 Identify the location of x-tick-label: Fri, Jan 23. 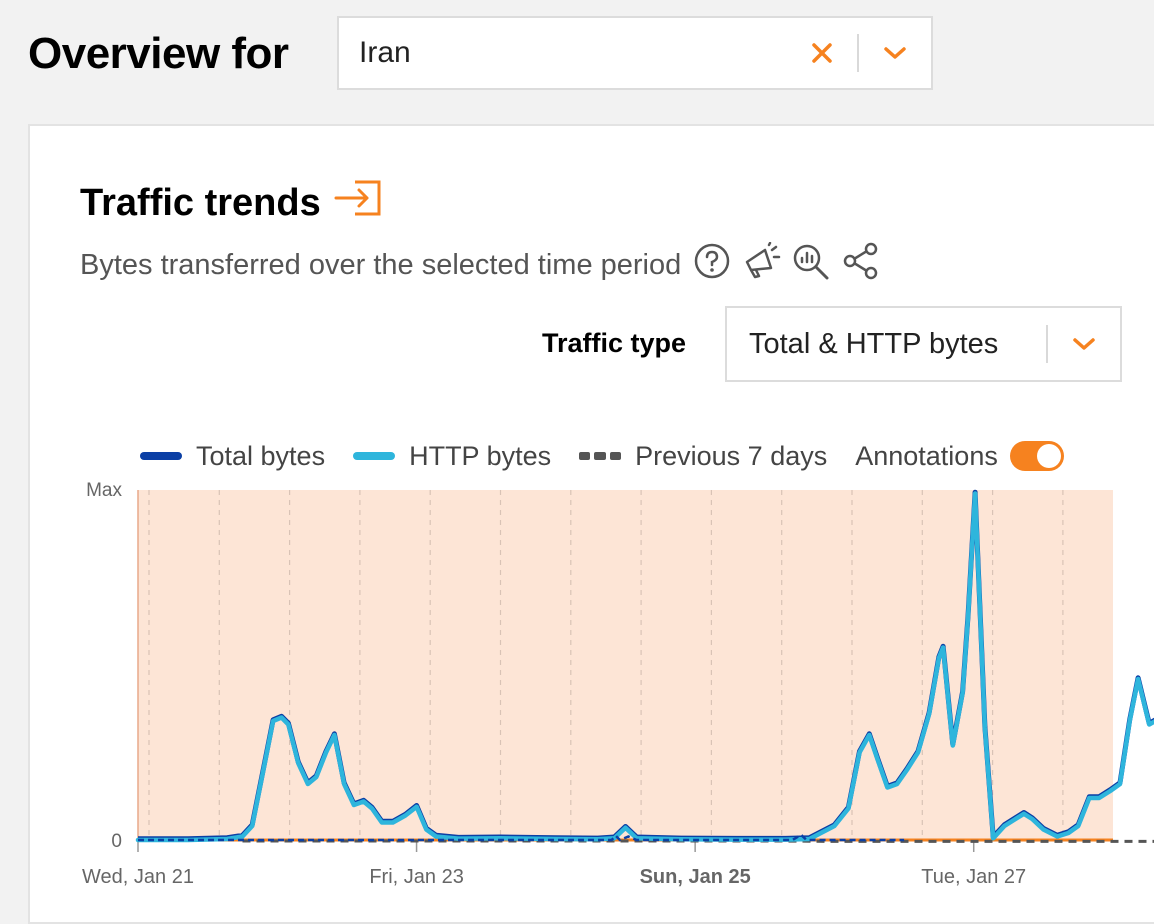
(416, 877).